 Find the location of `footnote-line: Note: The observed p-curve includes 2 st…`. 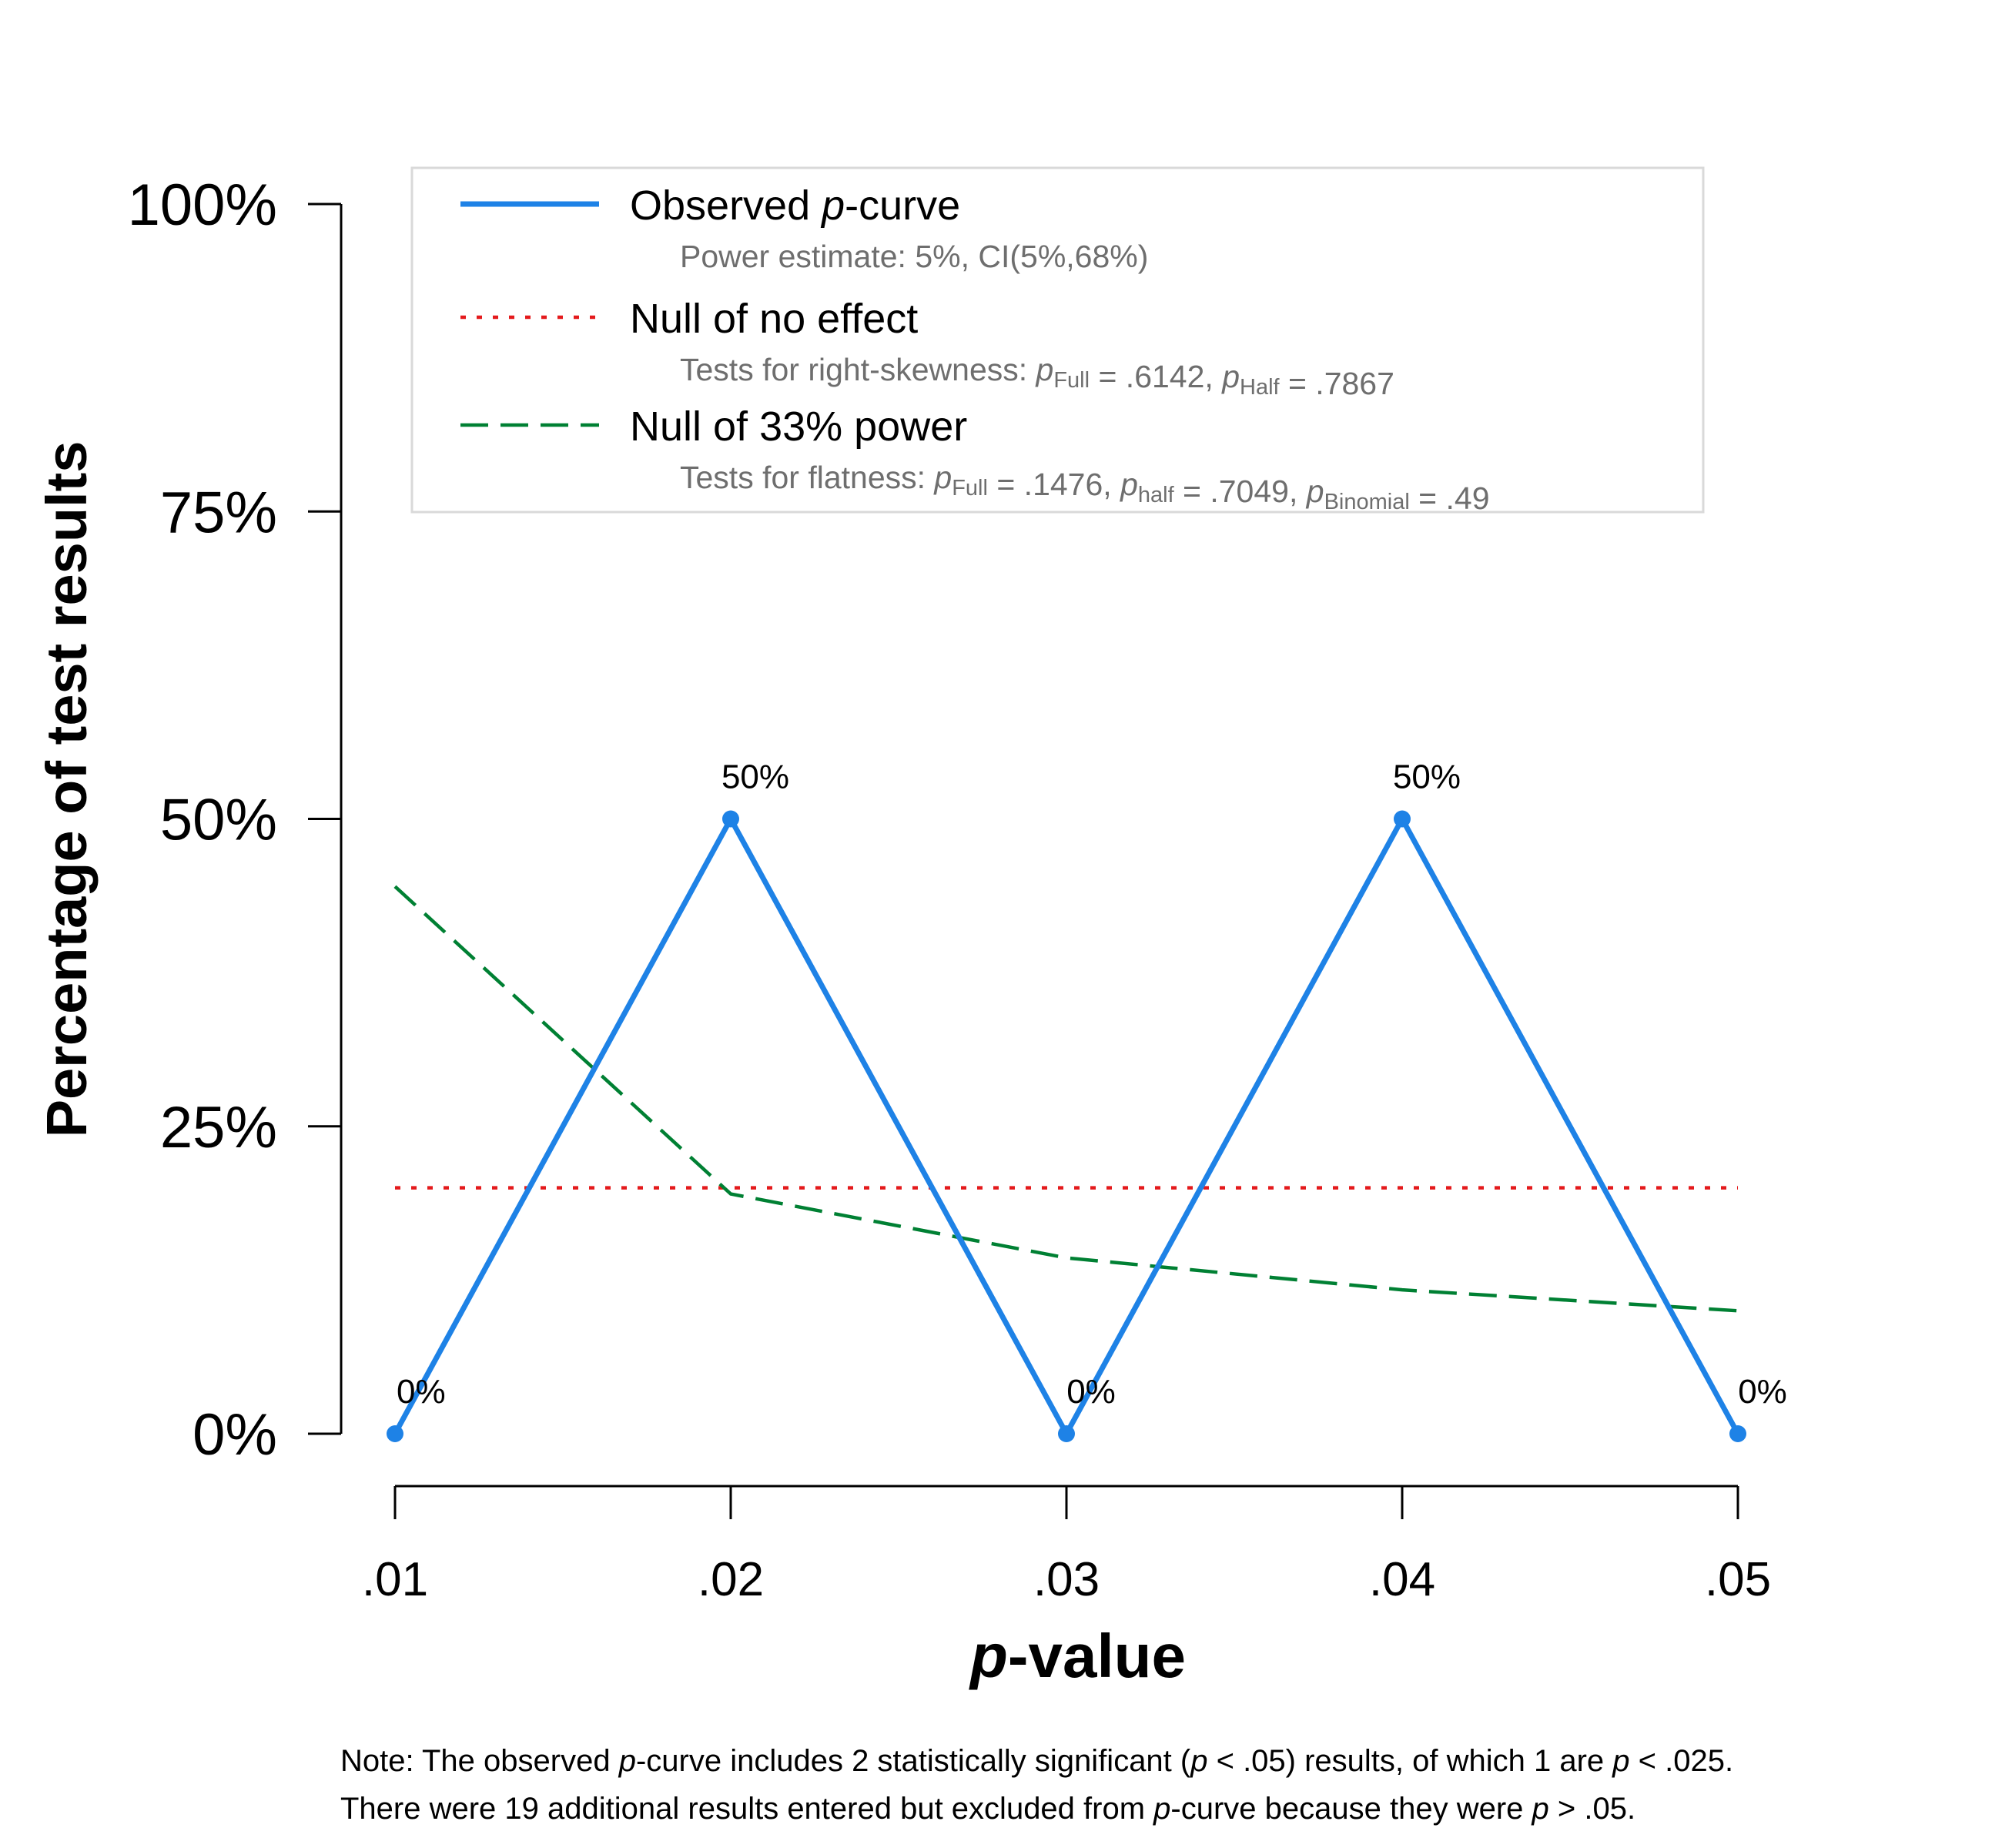

footnote-line: Note: The observed p-curve includes 2 st… is located at coordinates (1036, 1761).